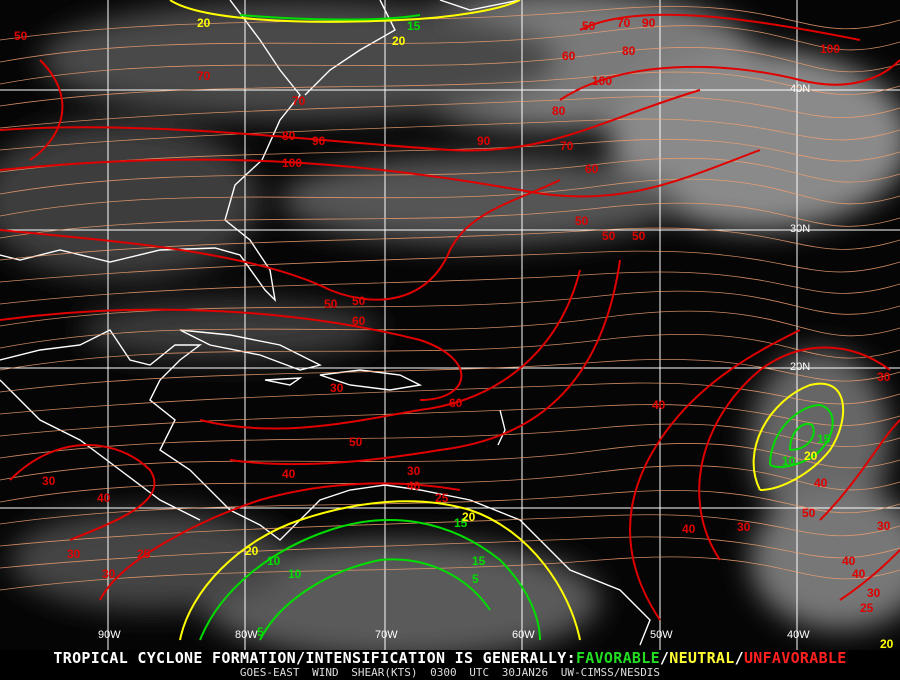 The width and height of the screenshot is (900, 680). What do you see at coordinates (795, 658) in the screenshot?
I see `legend-unfavorable: UNFAVORABLE` at bounding box center [795, 658].